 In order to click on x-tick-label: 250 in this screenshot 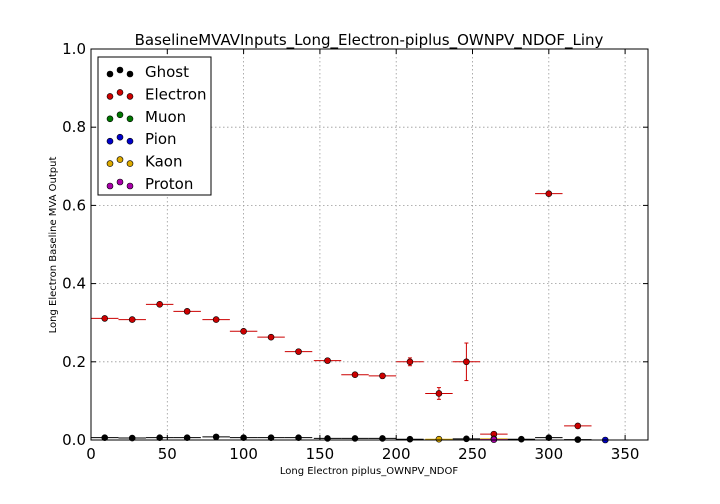, I will do `click(472, 454)`.